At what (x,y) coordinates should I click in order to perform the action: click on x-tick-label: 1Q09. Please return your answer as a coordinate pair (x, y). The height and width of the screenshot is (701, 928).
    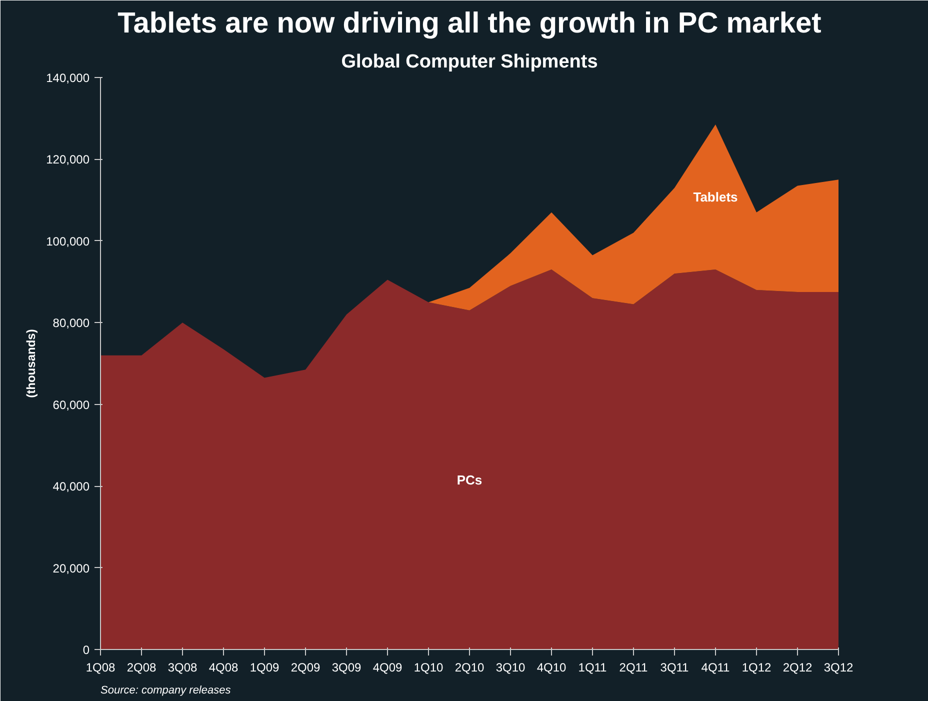
    Looking at the image, I should click on (265, 667).